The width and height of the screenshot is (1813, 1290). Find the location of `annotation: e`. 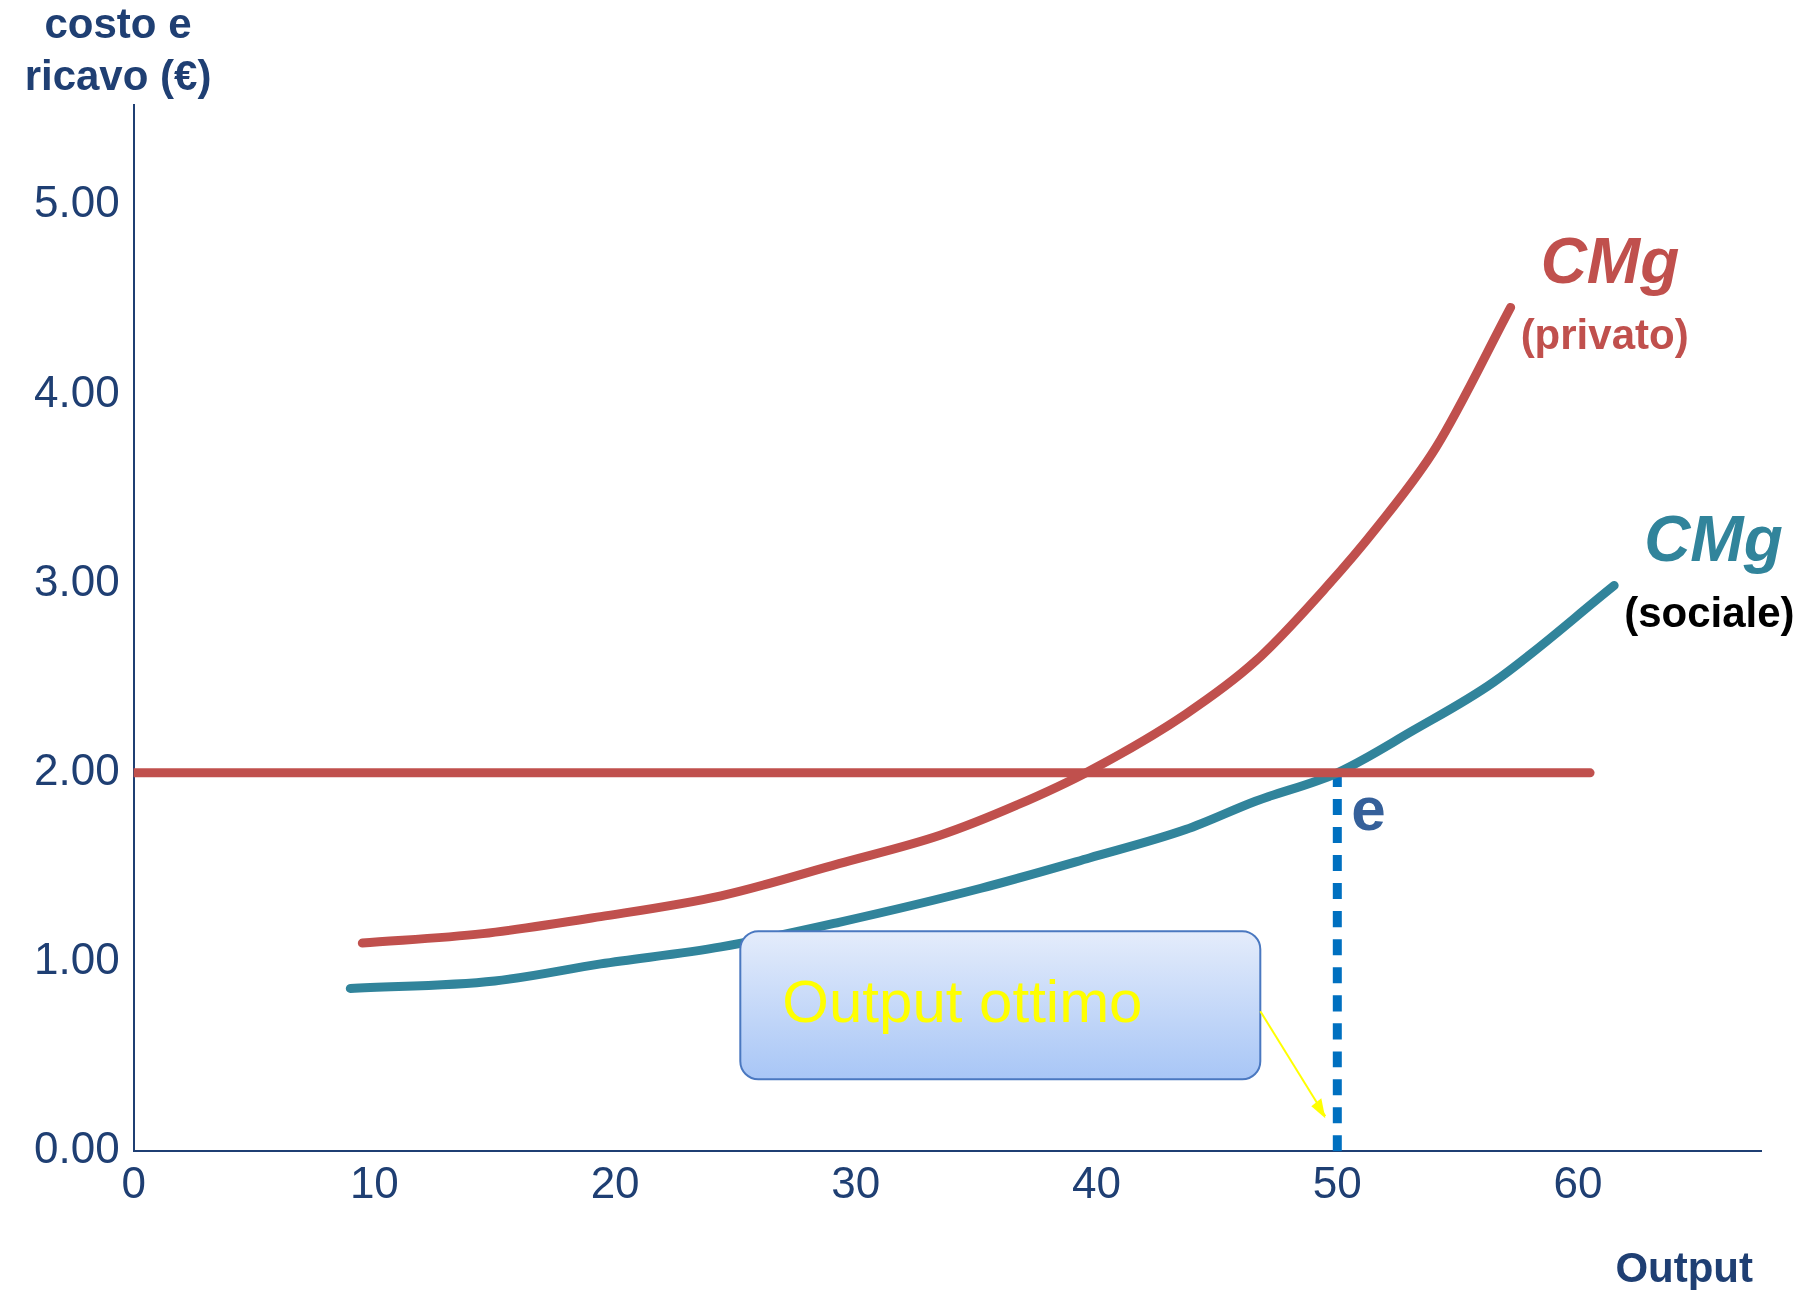

annotation: e is located at coordinates (1368, 808).